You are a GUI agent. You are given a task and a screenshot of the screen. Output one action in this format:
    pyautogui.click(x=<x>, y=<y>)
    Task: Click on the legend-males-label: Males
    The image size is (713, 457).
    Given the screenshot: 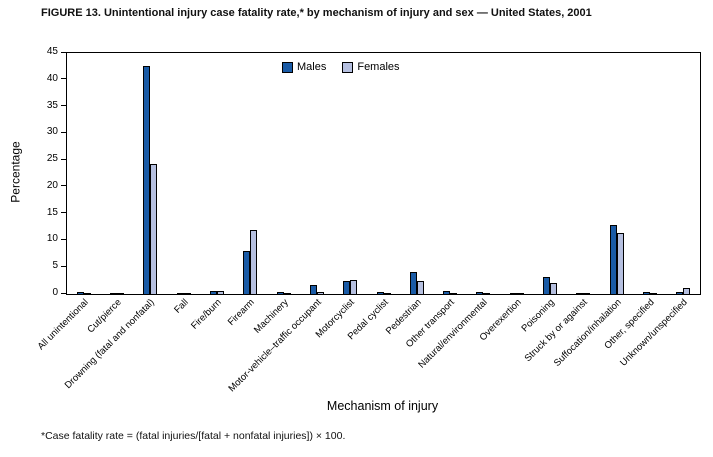 What is the action you would take?
    pyautogui.click(x=312, y=67)
    